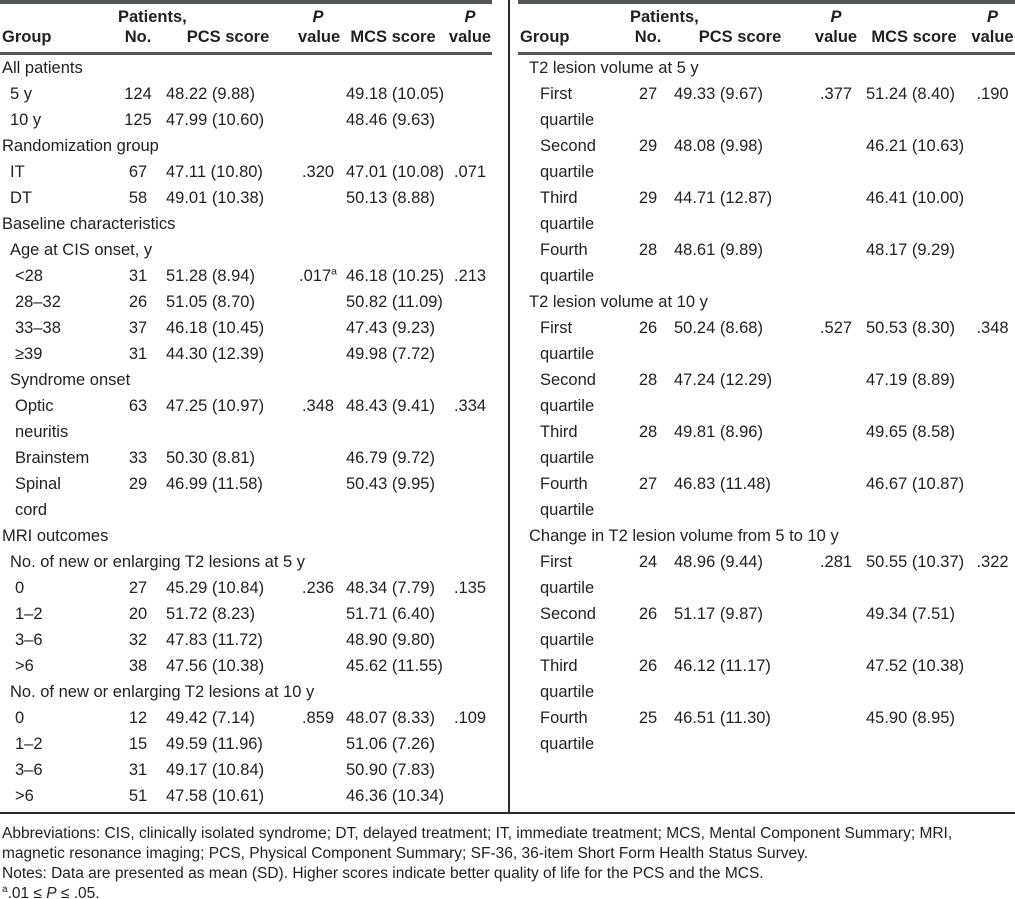 This screenshot has height=899, width=1015. I want to click on table-data-row: 5 y 124 48.22 (9.88) 49.18 (10.05), so click(246, 94).